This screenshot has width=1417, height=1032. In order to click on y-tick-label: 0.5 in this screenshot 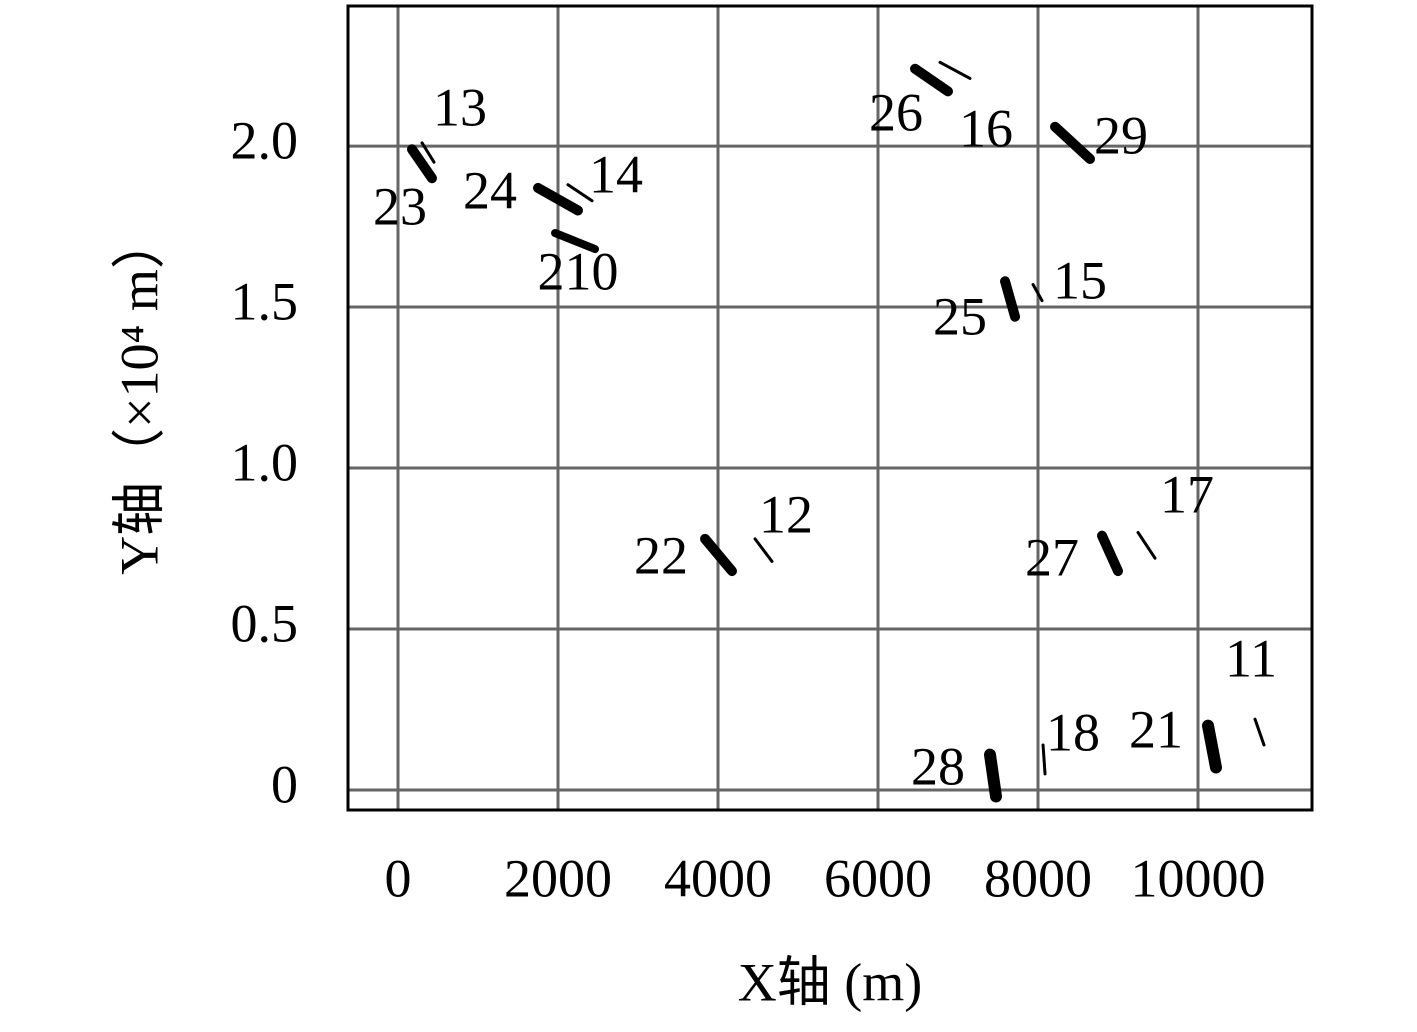, I will do `click(265, 623)`.